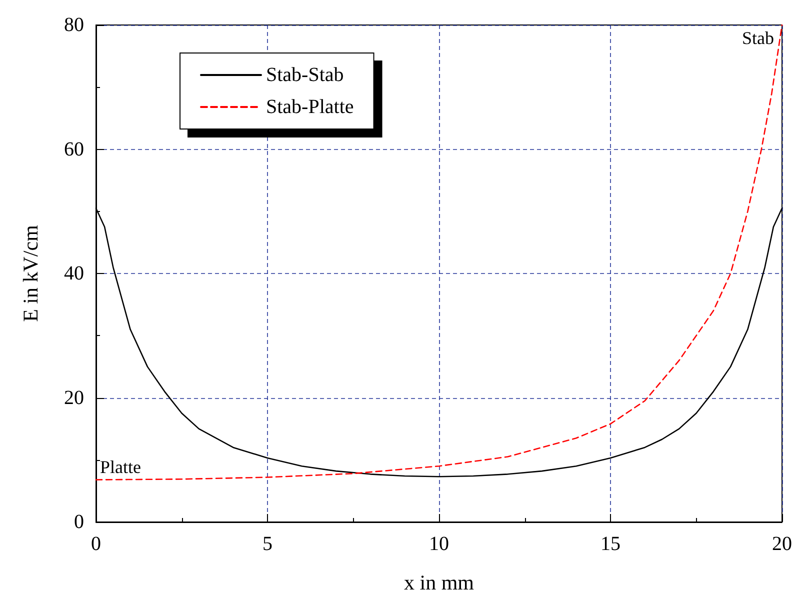  What do you see at coordinates (782, 544) in the screenshot?
I see `x-tick-label: 20` at bounding box center [782, 544].